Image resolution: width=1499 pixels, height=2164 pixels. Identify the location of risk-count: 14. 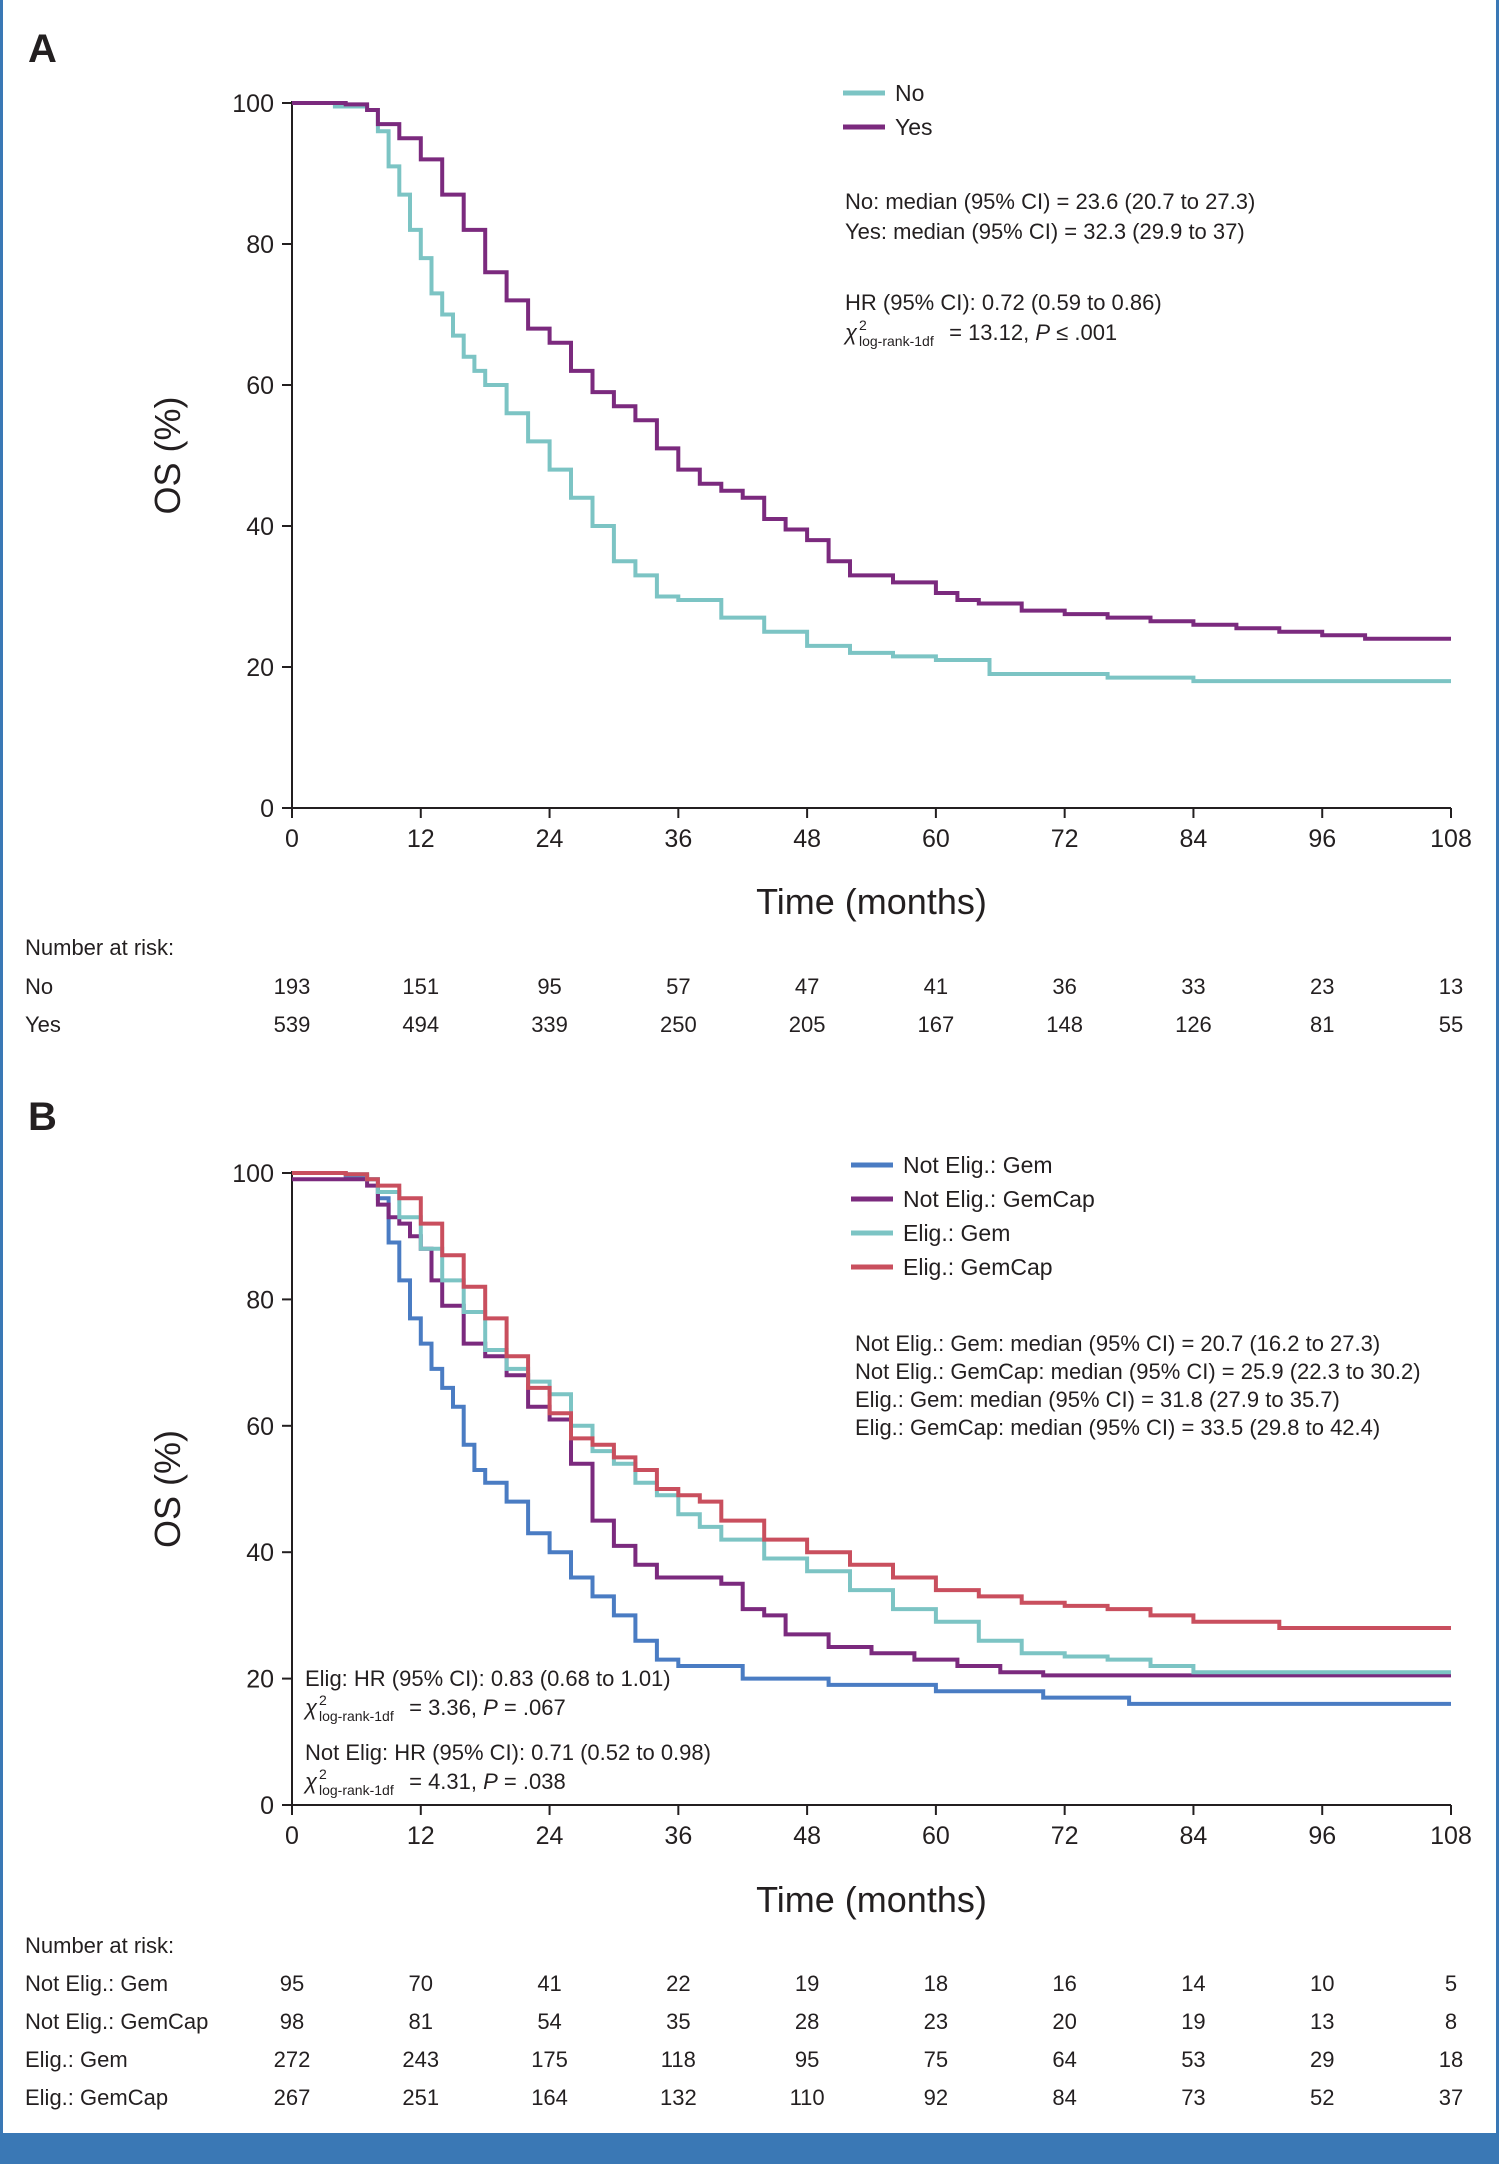
(1193, 1983).